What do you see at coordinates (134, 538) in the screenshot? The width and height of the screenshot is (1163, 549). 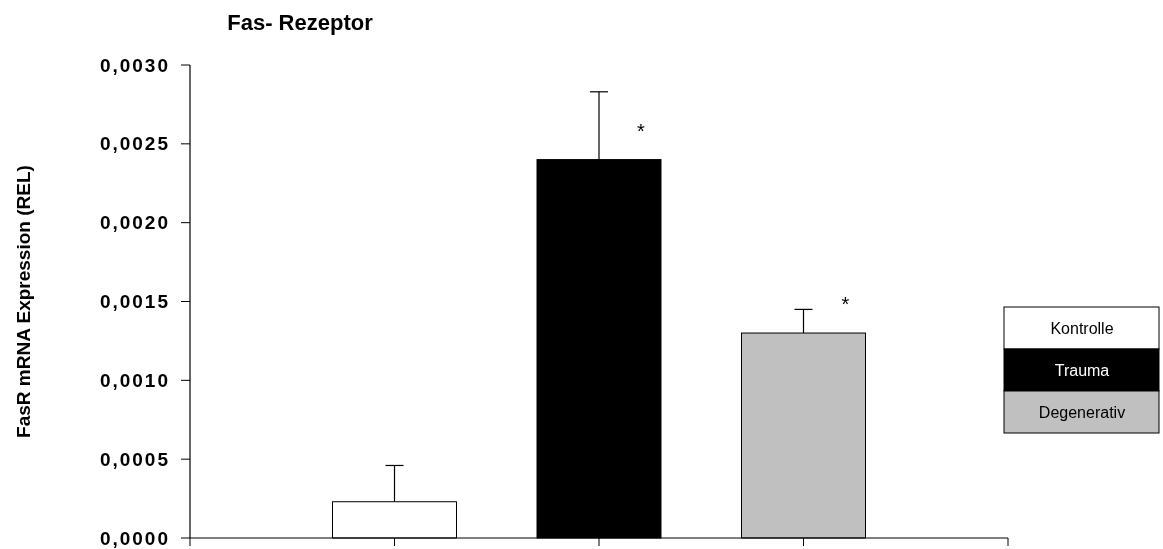 I see `y-tick-label: 0,0000` at bounding box center [134, 538].